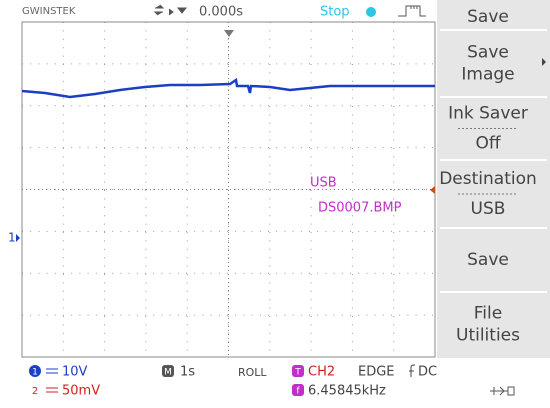 The height and width of the screenshot is (408, 550). I want to click on menu-label: File, so click(488, 314).